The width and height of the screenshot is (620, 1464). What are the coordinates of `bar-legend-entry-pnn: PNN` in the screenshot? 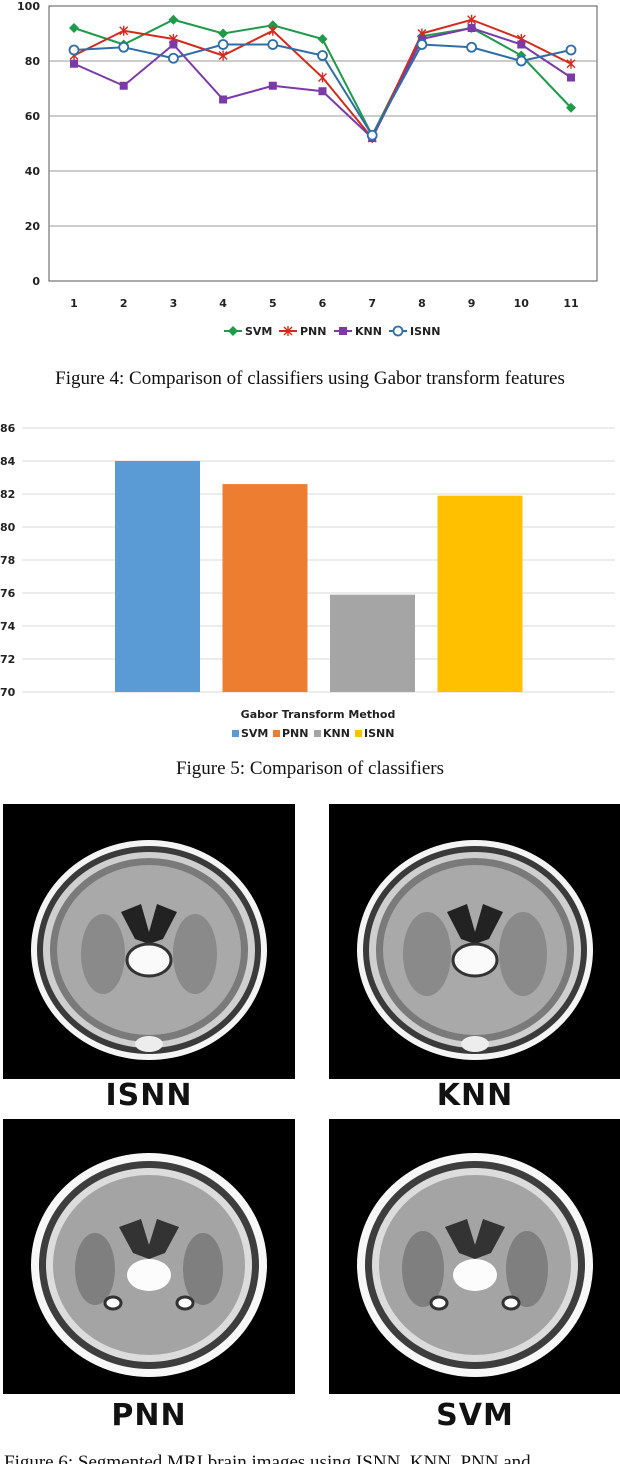 It's located at (295, 733).